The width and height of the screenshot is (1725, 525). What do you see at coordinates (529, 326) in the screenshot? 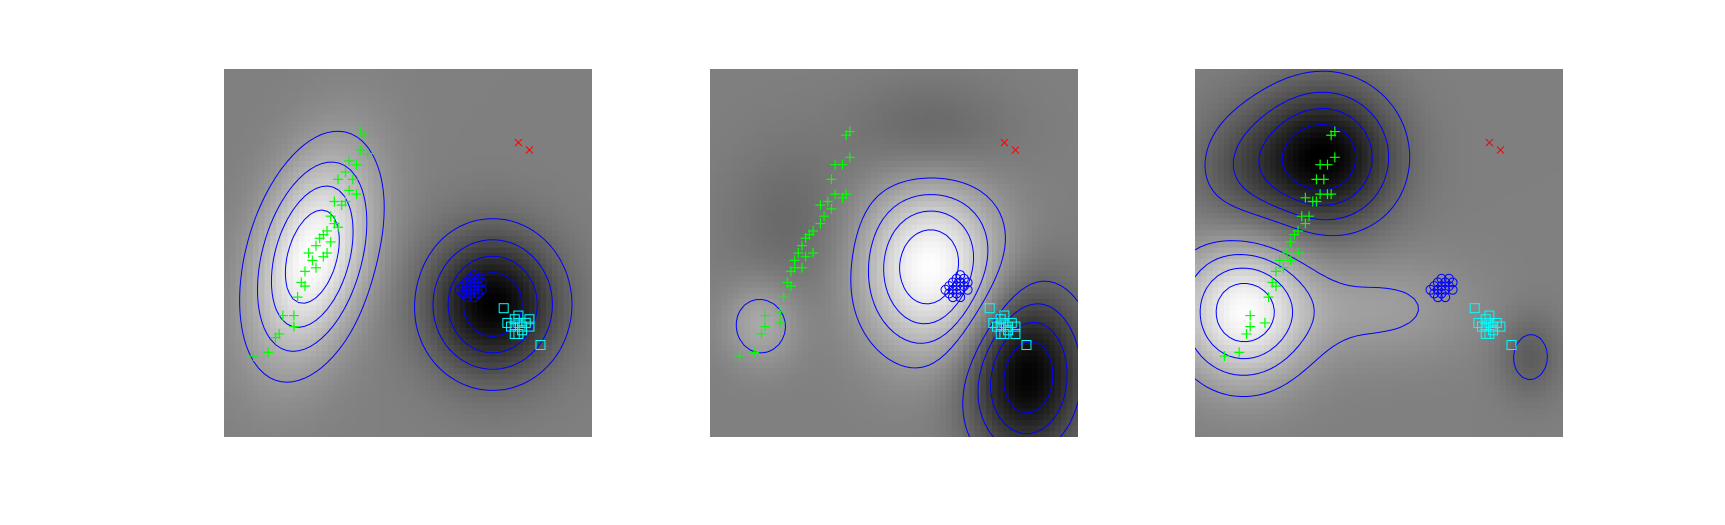
I see `point-square` at bounding box center [529, 326].